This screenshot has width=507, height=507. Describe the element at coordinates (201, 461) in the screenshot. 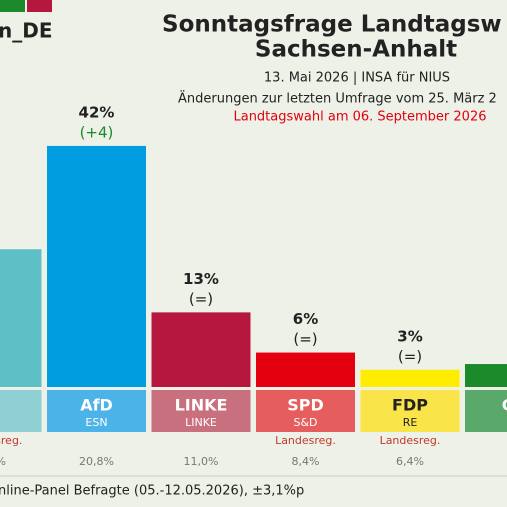

I see `previous-result: 11,0%` at that location.